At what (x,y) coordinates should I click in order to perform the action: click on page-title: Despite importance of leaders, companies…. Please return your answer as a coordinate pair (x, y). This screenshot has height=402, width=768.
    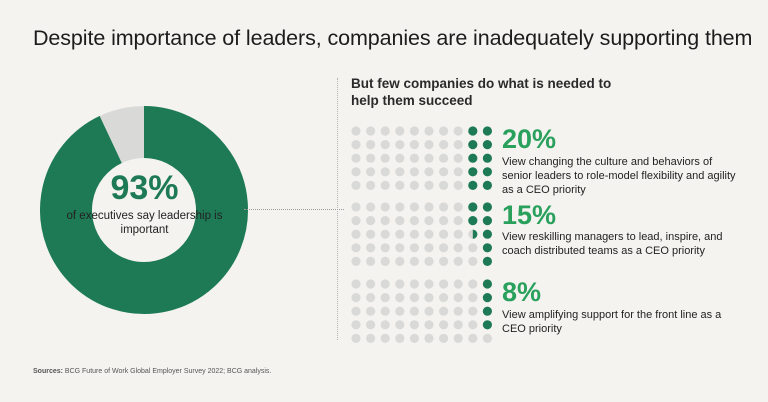
    Looking at the image, I should click on (393, 38).